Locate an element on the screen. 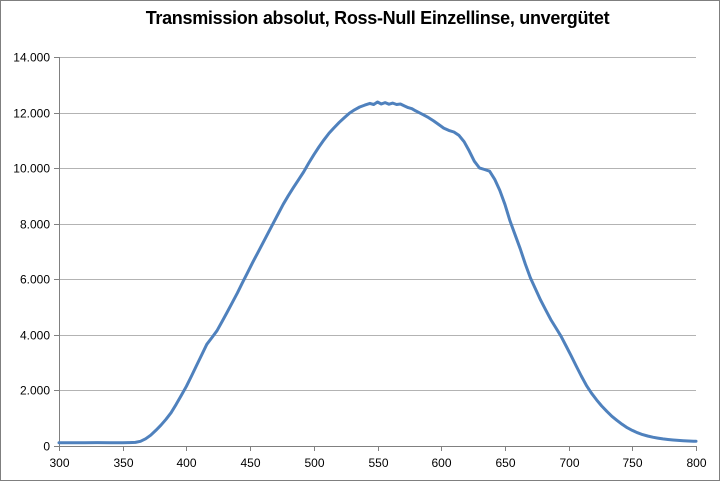 This screenshot has height=481, width=720. x-tick-label: 550 is located at coordinates (378, 463).